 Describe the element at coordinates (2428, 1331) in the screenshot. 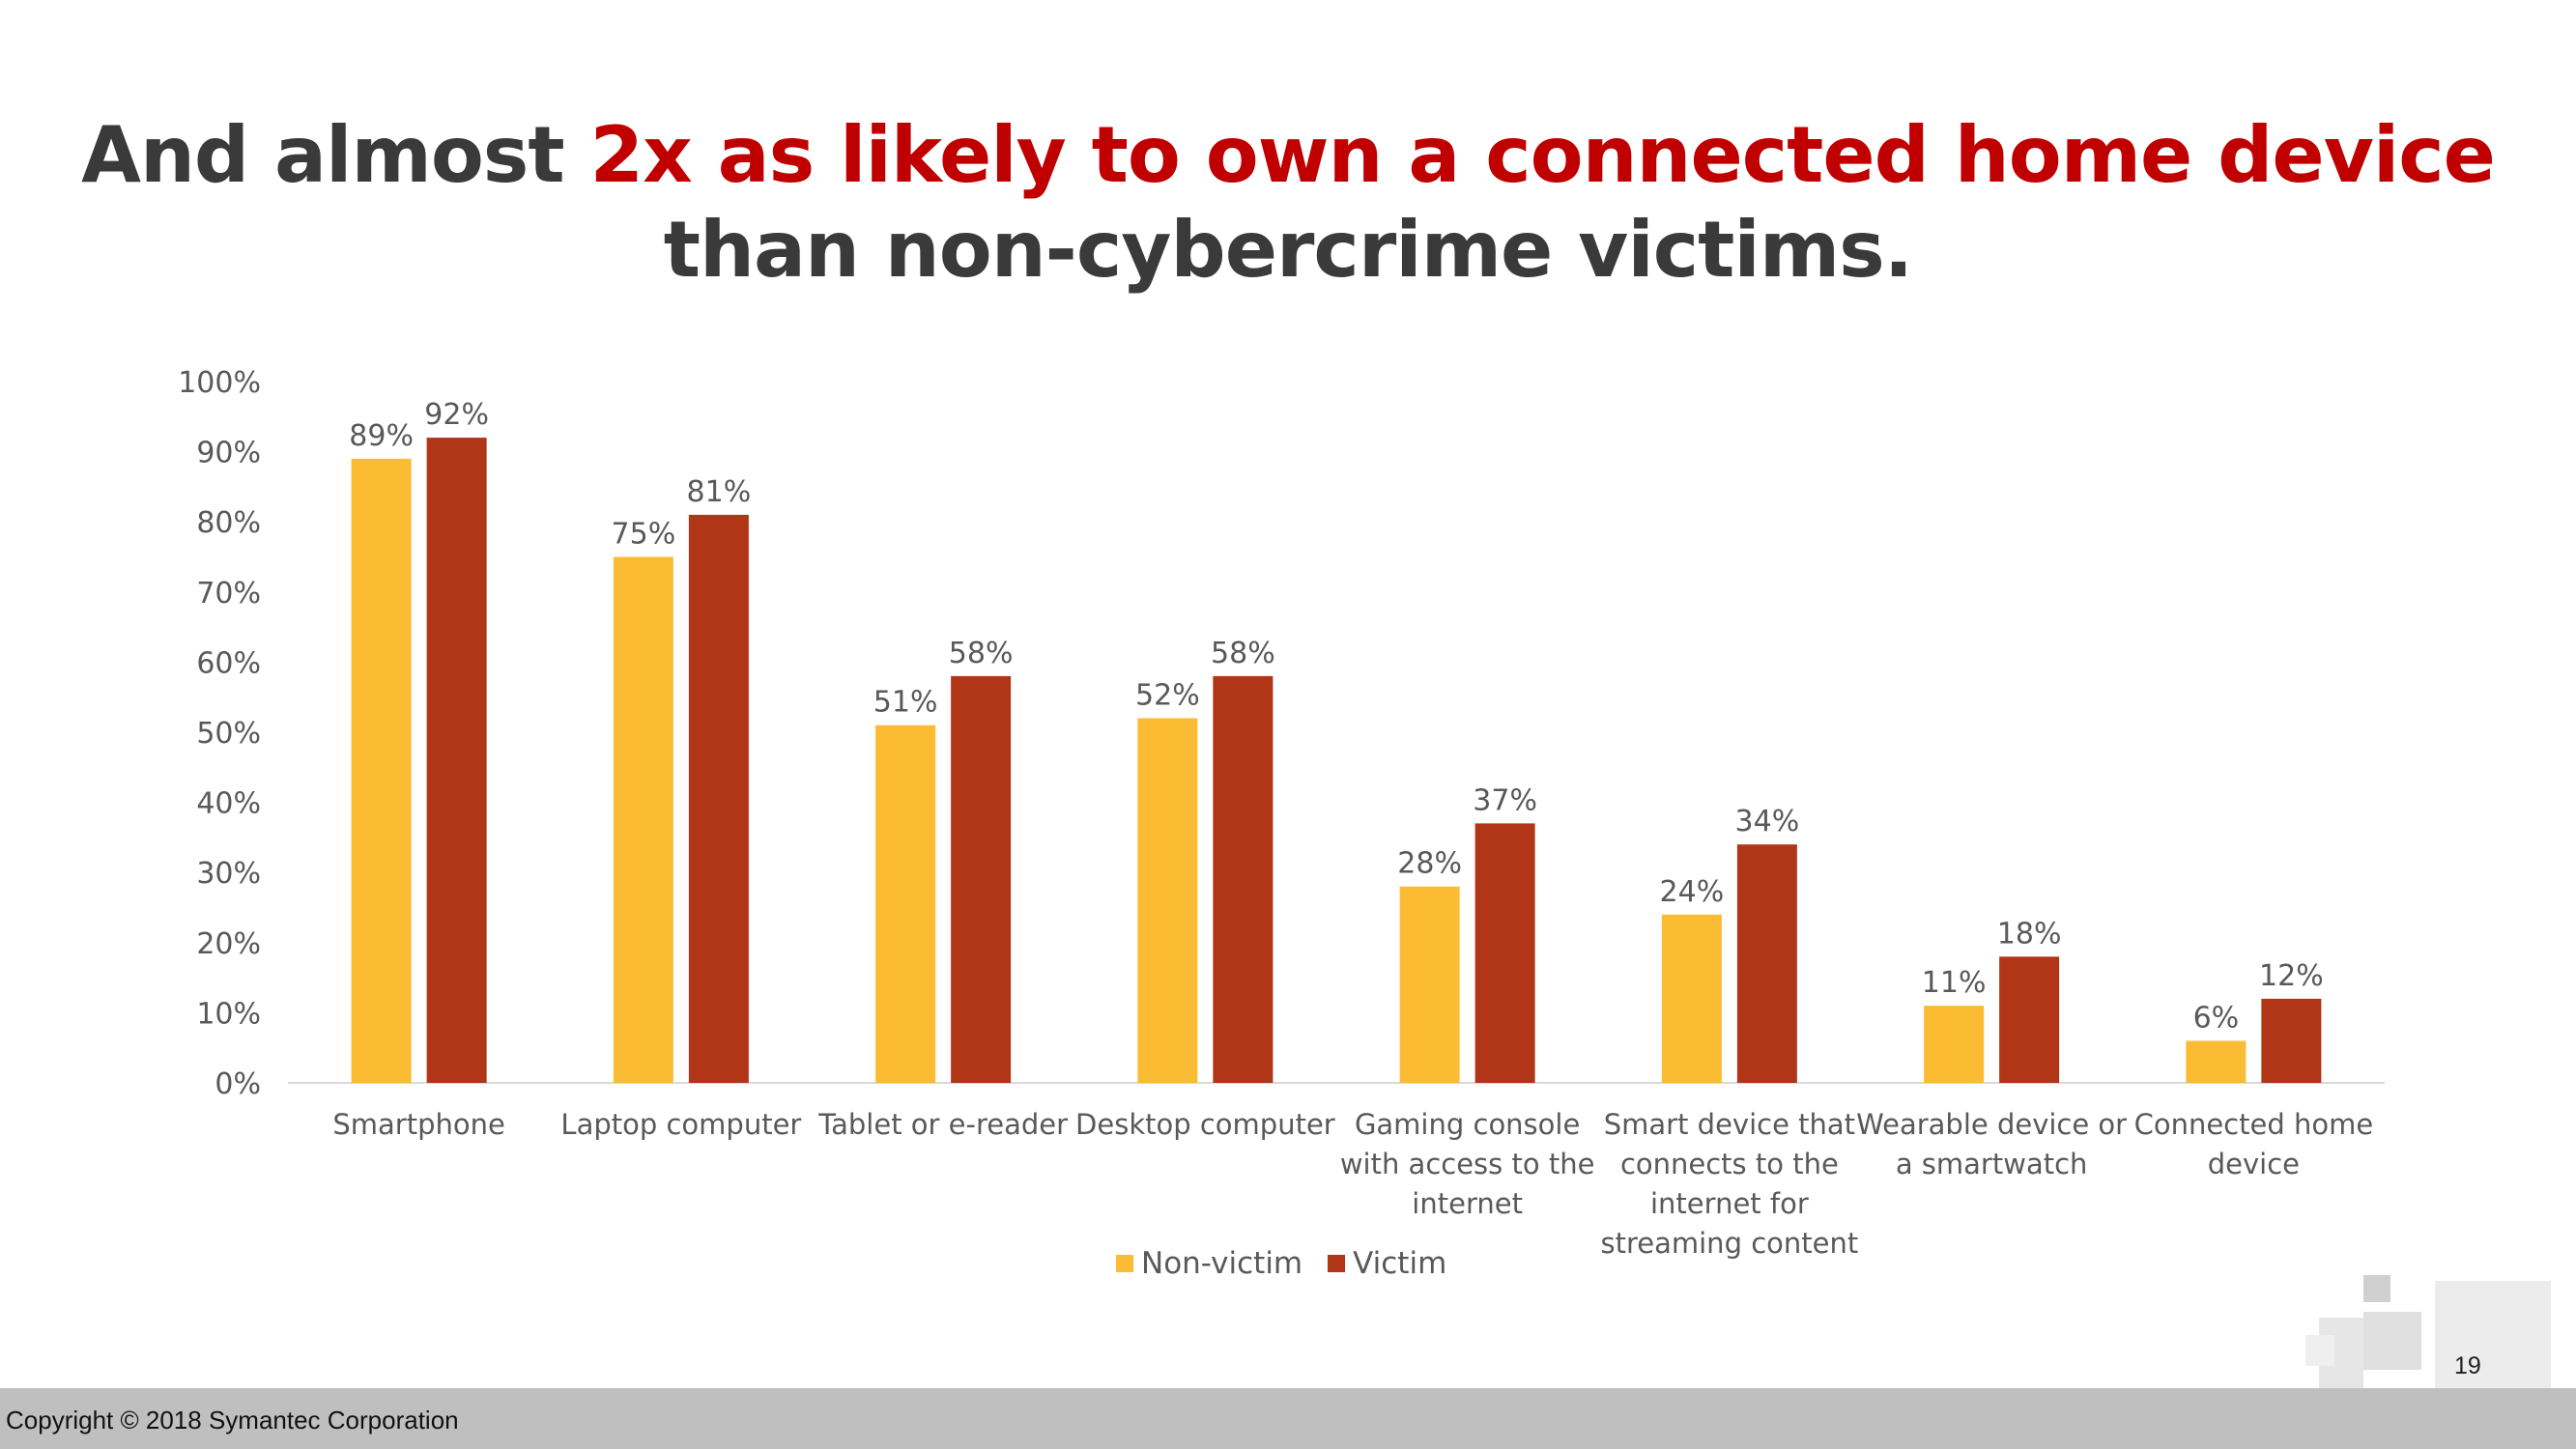

I see `decorative-squares` at that location.